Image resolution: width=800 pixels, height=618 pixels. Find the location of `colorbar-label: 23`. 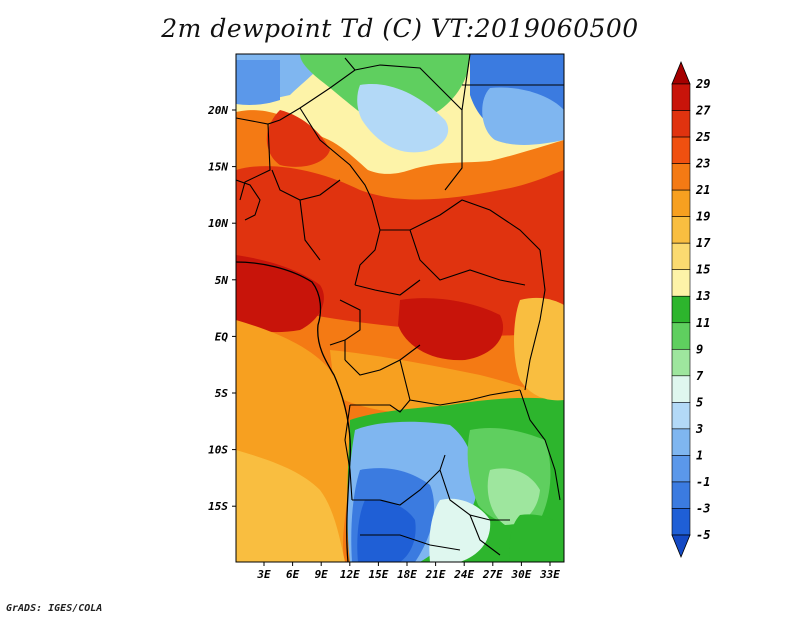

colorbar-label: 23 is located at coordinates (702, 164).